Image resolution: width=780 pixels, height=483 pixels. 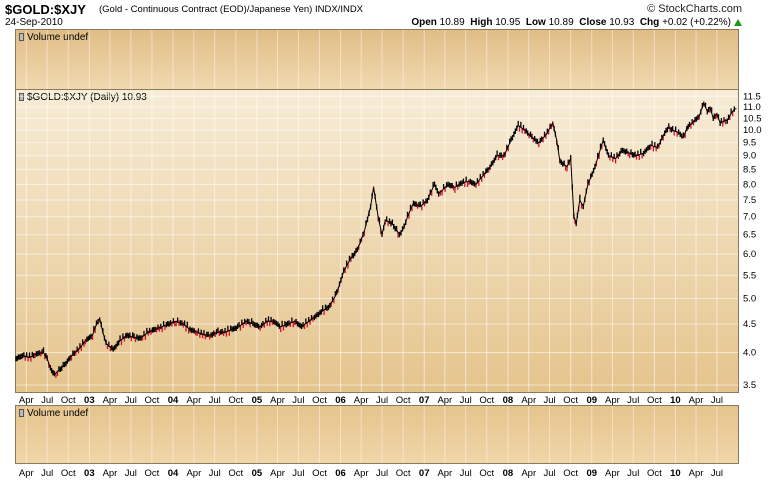 I want to click on y-tick-label: 8.0, so click(x=749, y=184).